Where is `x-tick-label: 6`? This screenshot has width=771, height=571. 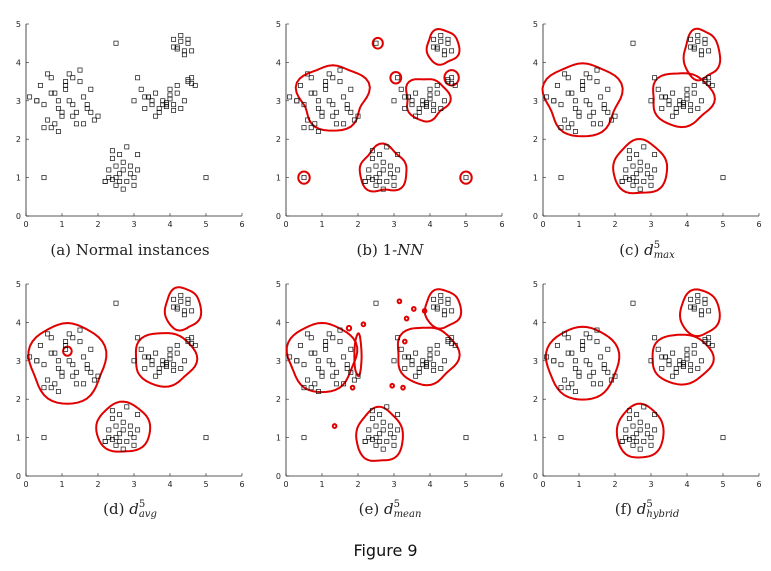 x-tick-label: 6 is located at coordinates (501, 224).